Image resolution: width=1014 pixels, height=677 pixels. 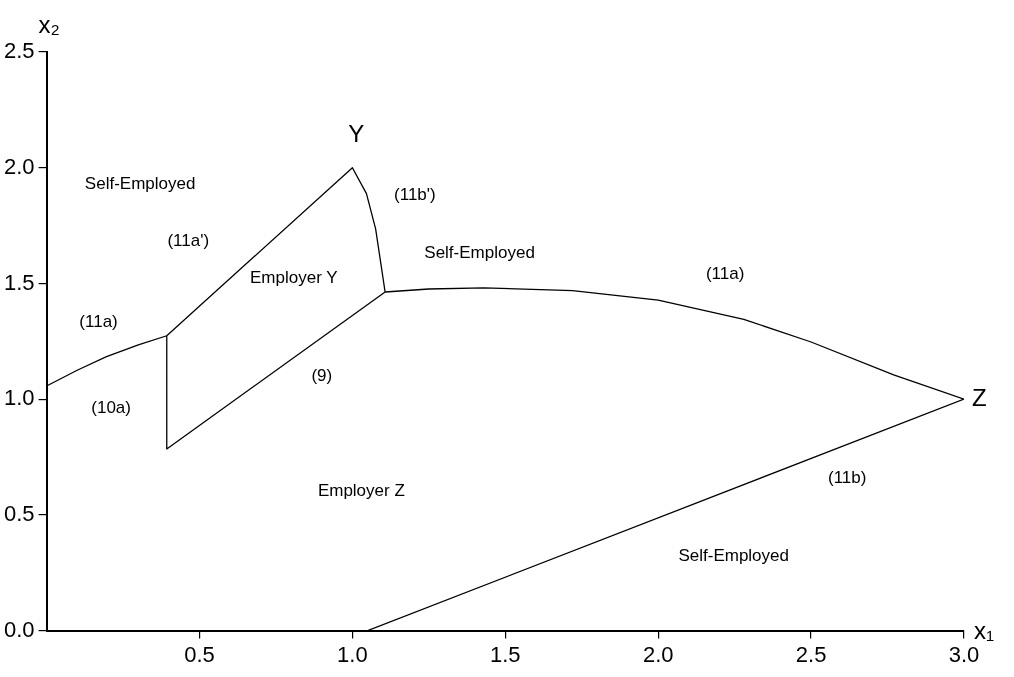 What do you see at coordinates (811, 654) in the screenshot?
I see `x-tick-label: 2.5` at bounding box center [811, 654].